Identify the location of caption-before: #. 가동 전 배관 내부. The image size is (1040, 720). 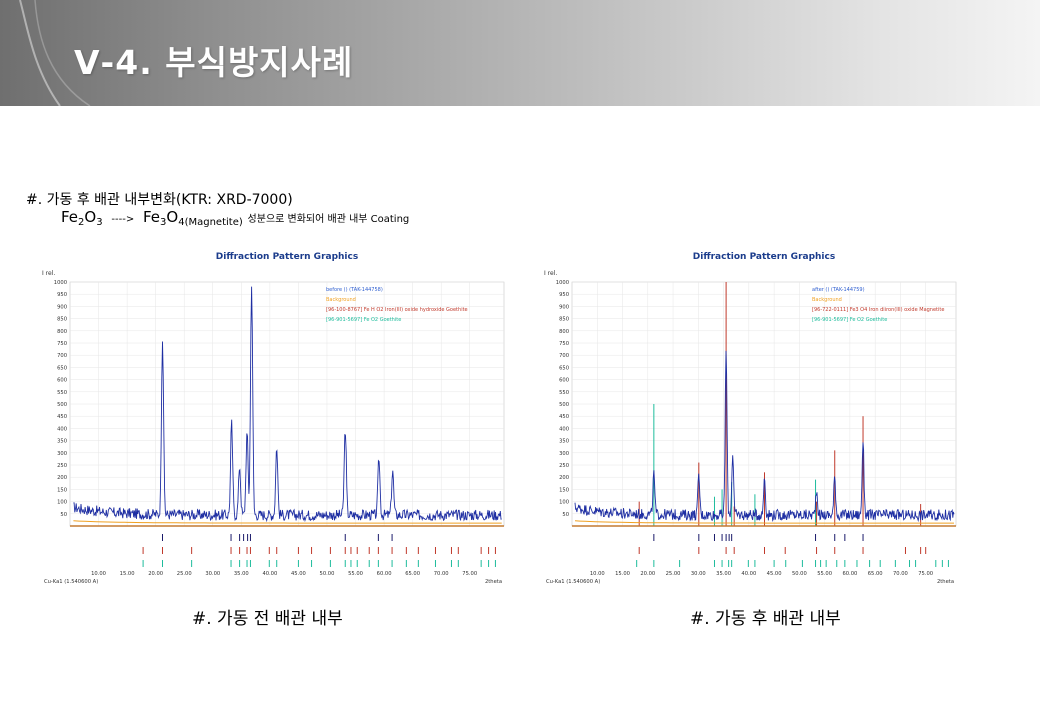
(267, 619).